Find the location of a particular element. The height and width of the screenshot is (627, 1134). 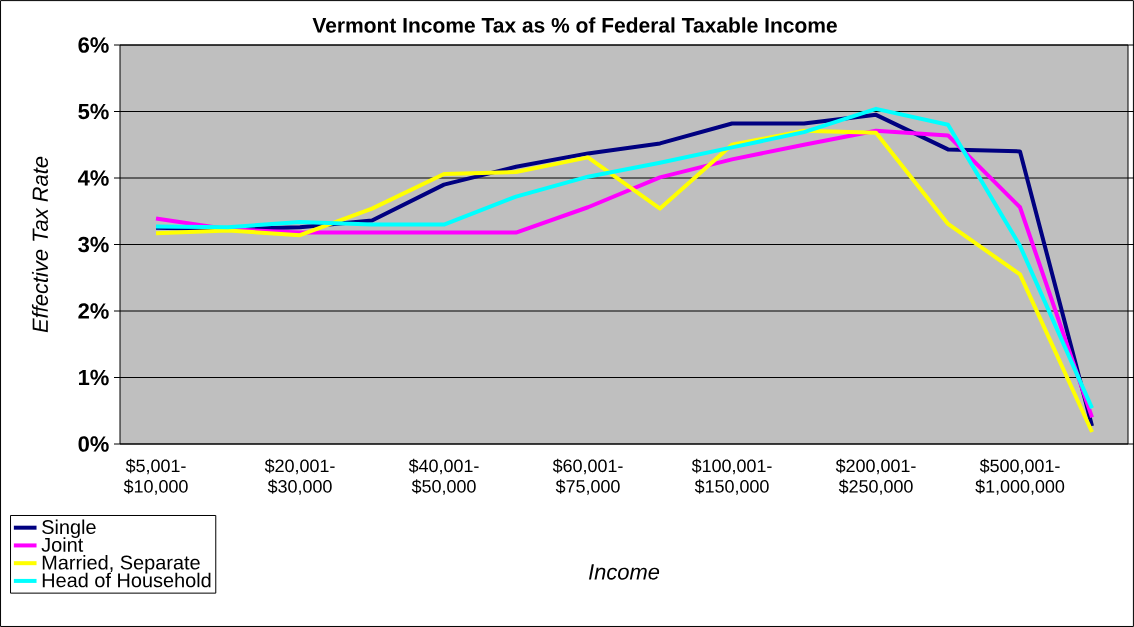

y-tick-label: 6% is located at coordinates (93, 45).